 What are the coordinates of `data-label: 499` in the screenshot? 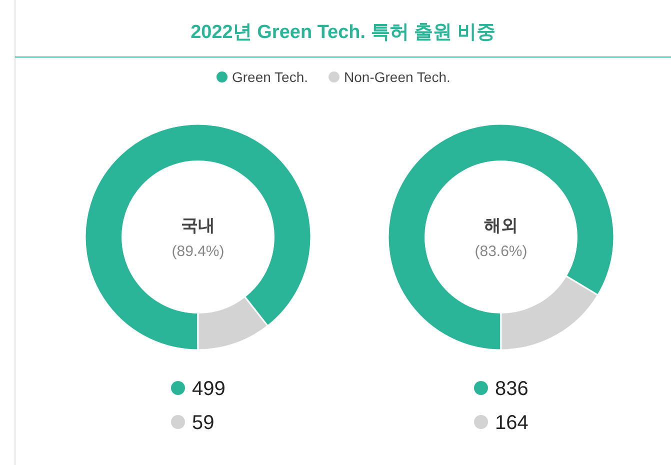 It's located at (209, 389).